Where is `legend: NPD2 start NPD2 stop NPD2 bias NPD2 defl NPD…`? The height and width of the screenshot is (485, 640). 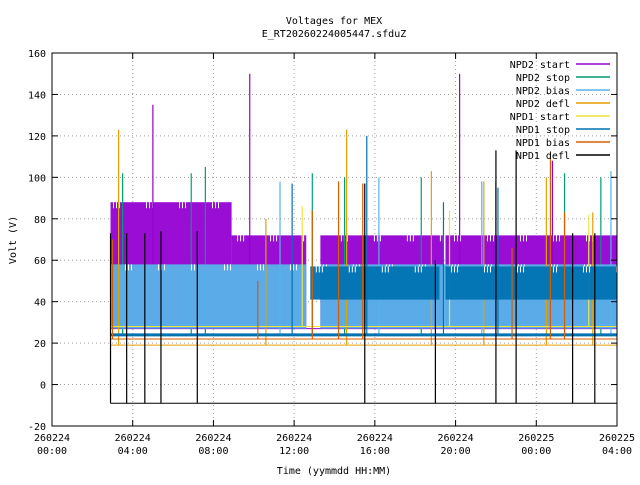
legend: NPD2 start NPD2 stop NPD2 bias NPD2 defl NPD… is located at coordinates (560, 111).